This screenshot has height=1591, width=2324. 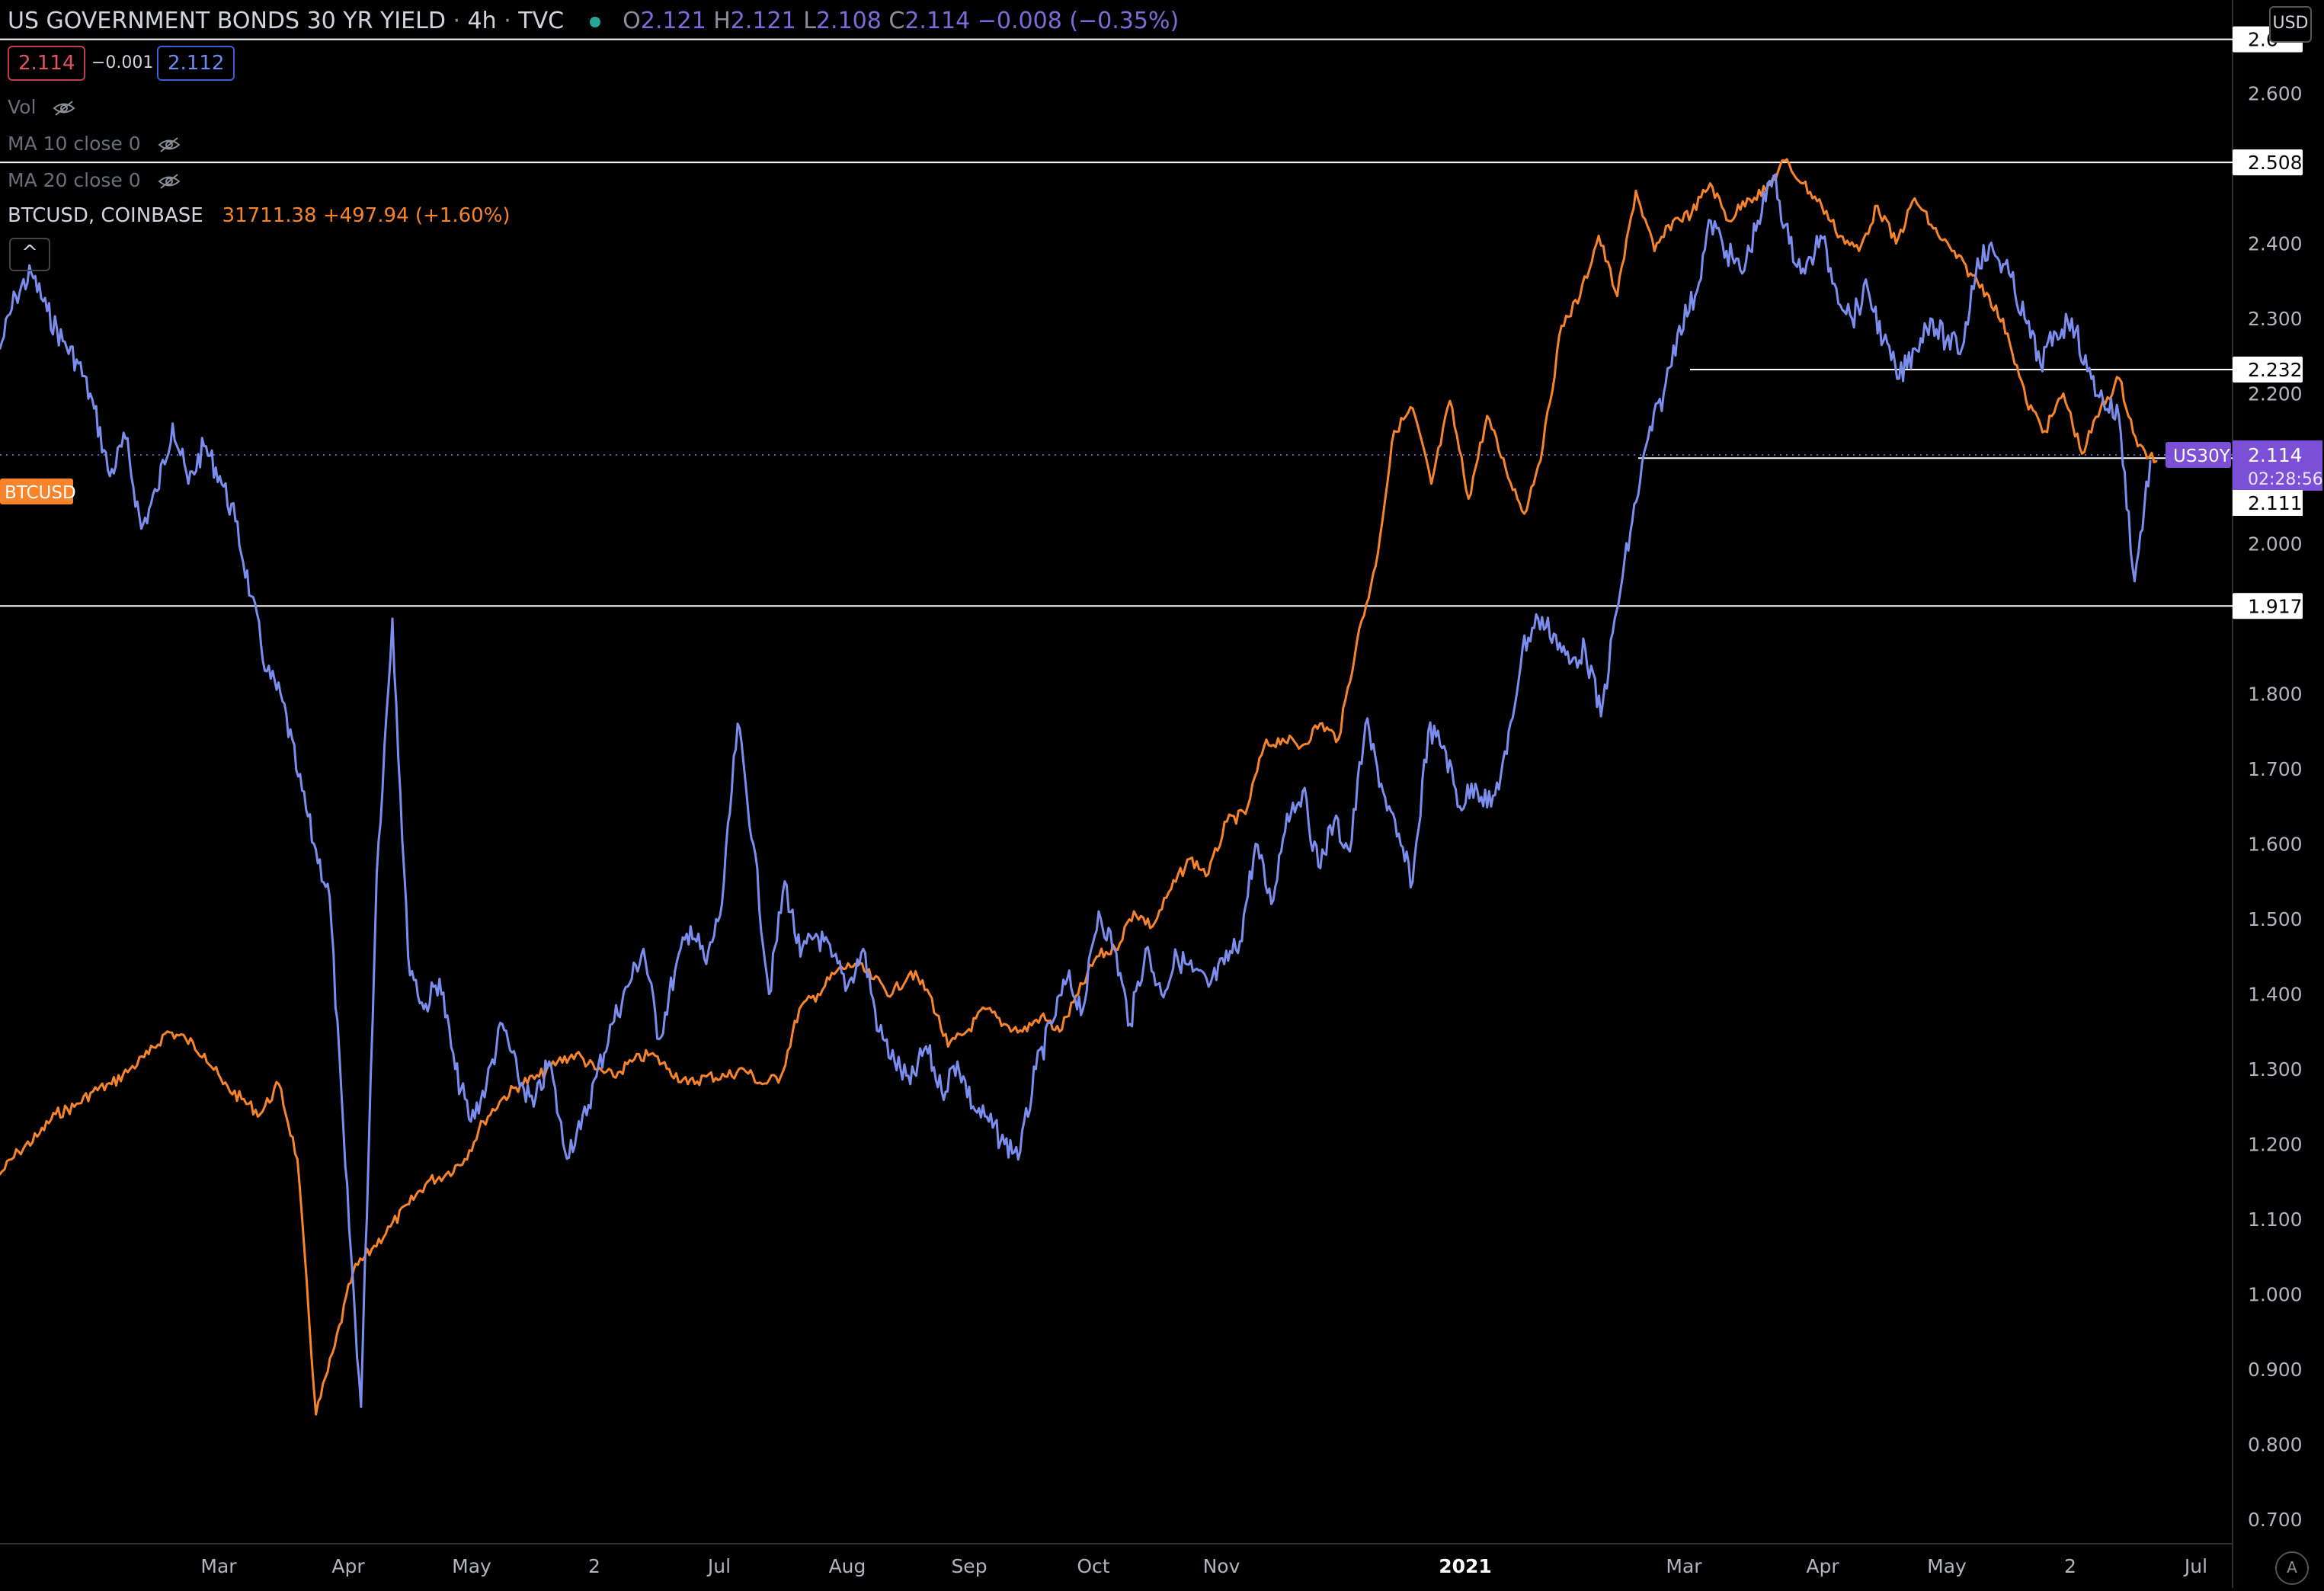 What do you see at coordinates (95, 144) in the screenshot?
I see `indicator-ma10: MA 10 close 0` at bounding box center [95, 144].